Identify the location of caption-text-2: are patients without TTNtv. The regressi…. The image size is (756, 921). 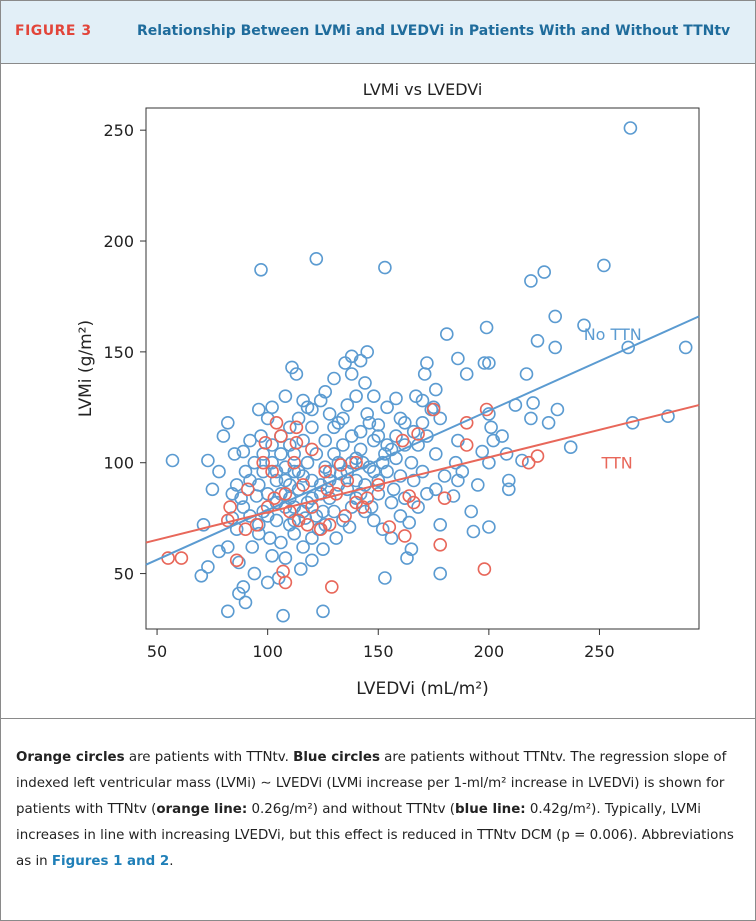
(371, 783).